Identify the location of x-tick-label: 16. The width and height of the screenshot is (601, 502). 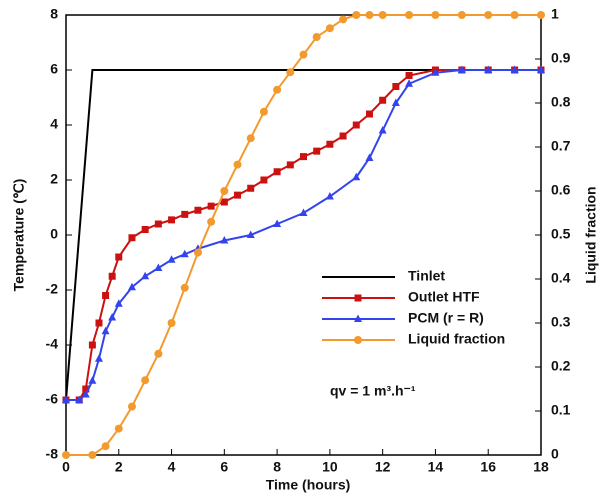
(488, 467).